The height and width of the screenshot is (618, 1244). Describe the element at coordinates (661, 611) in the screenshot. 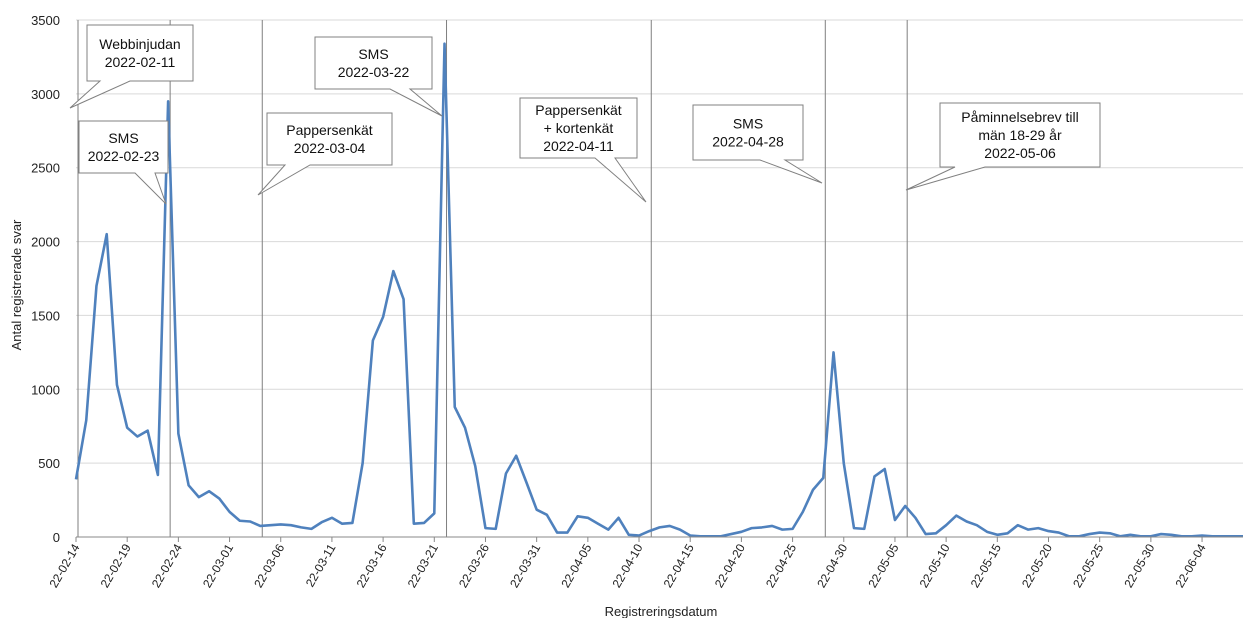

I see `x-axis-title: Registreringsdatum` at that location.